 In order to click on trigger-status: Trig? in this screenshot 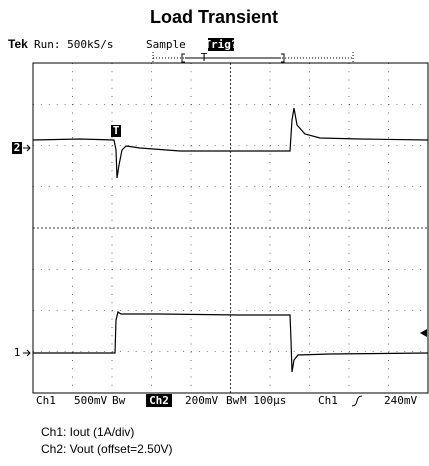, I will do `click(220, 44)`.